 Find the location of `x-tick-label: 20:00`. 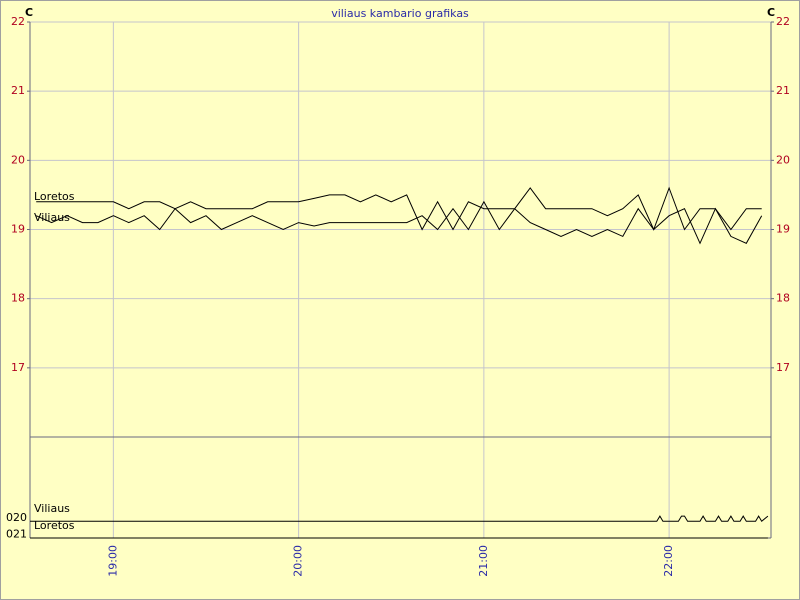

x-tick-label: 20:00 is located at coordinates (298, 561).